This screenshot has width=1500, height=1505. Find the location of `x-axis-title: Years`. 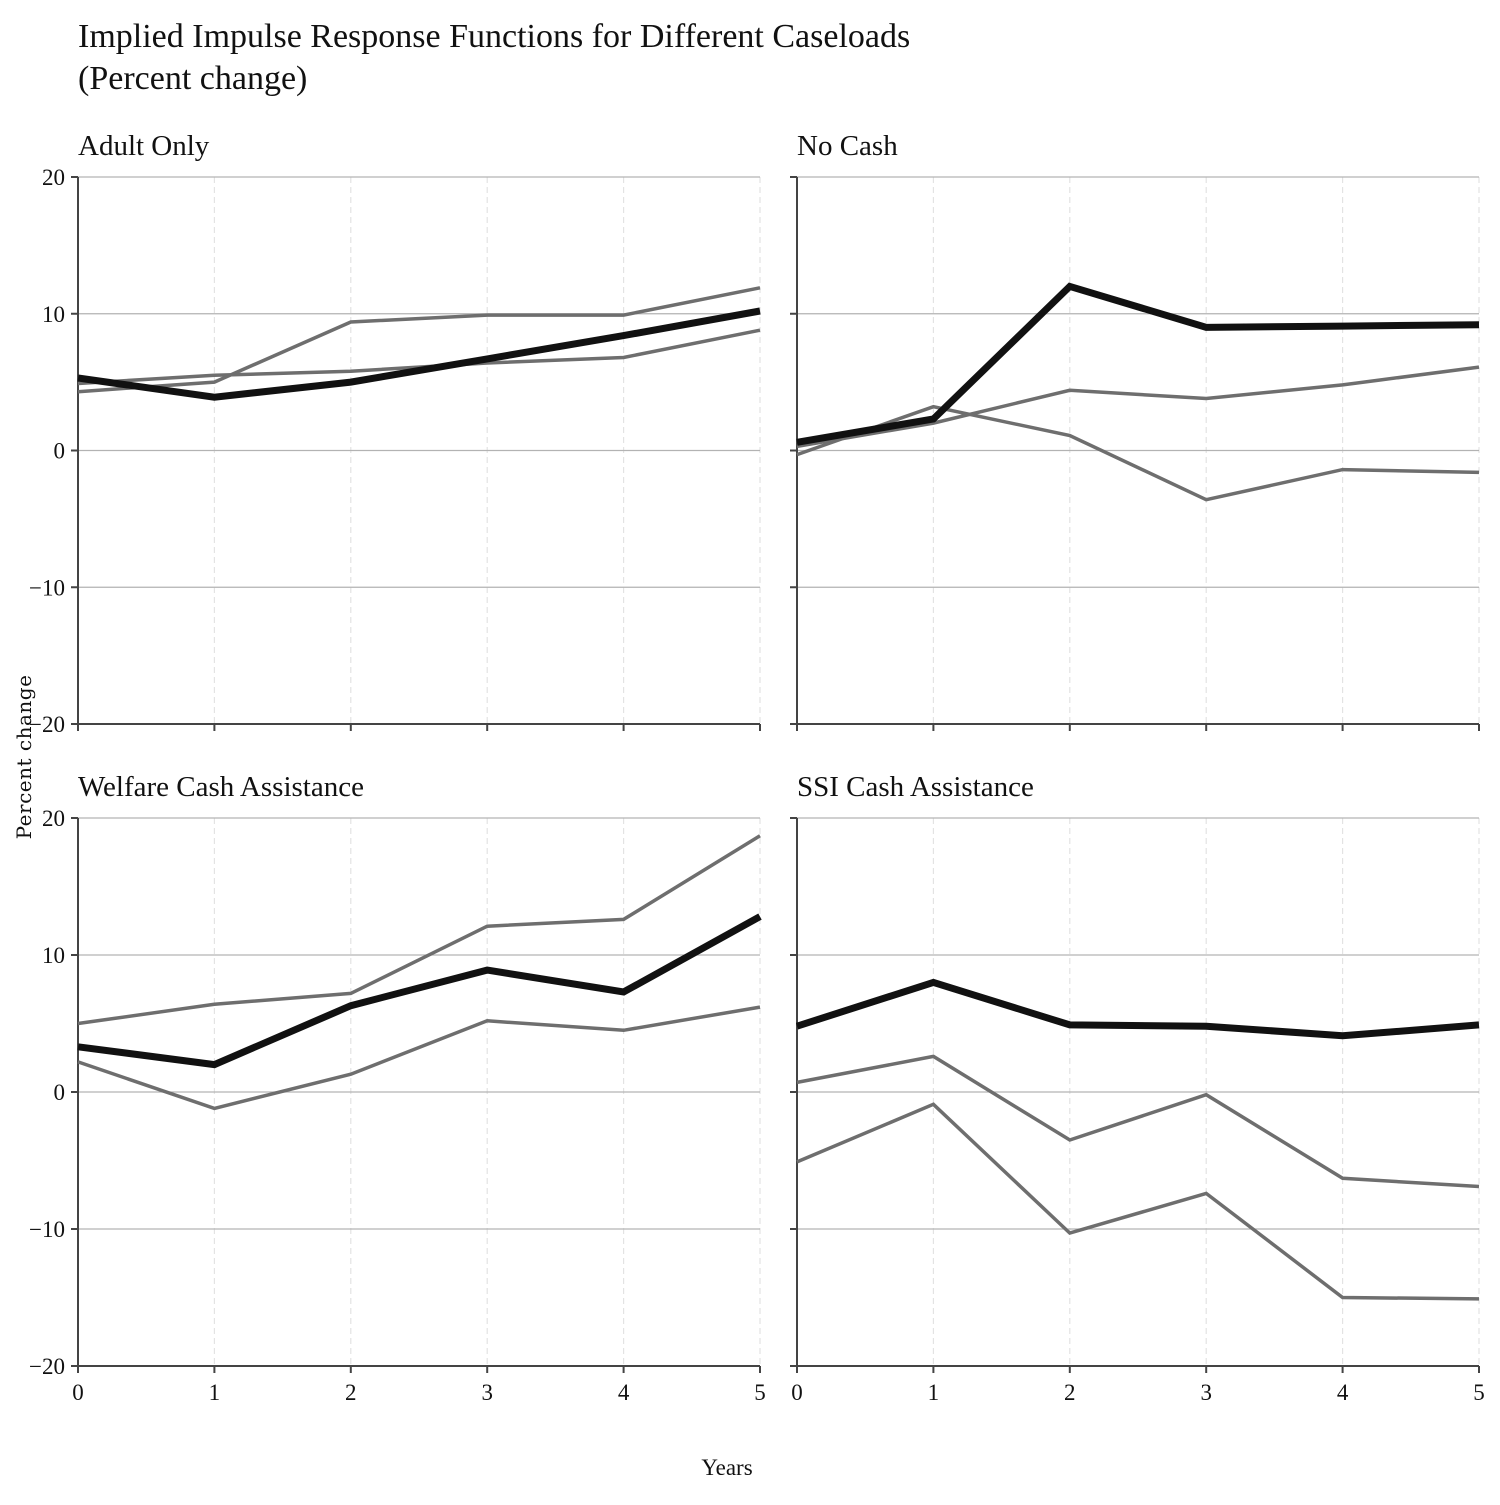

x-axis-title: Years is located at coordinates (726, 1467).